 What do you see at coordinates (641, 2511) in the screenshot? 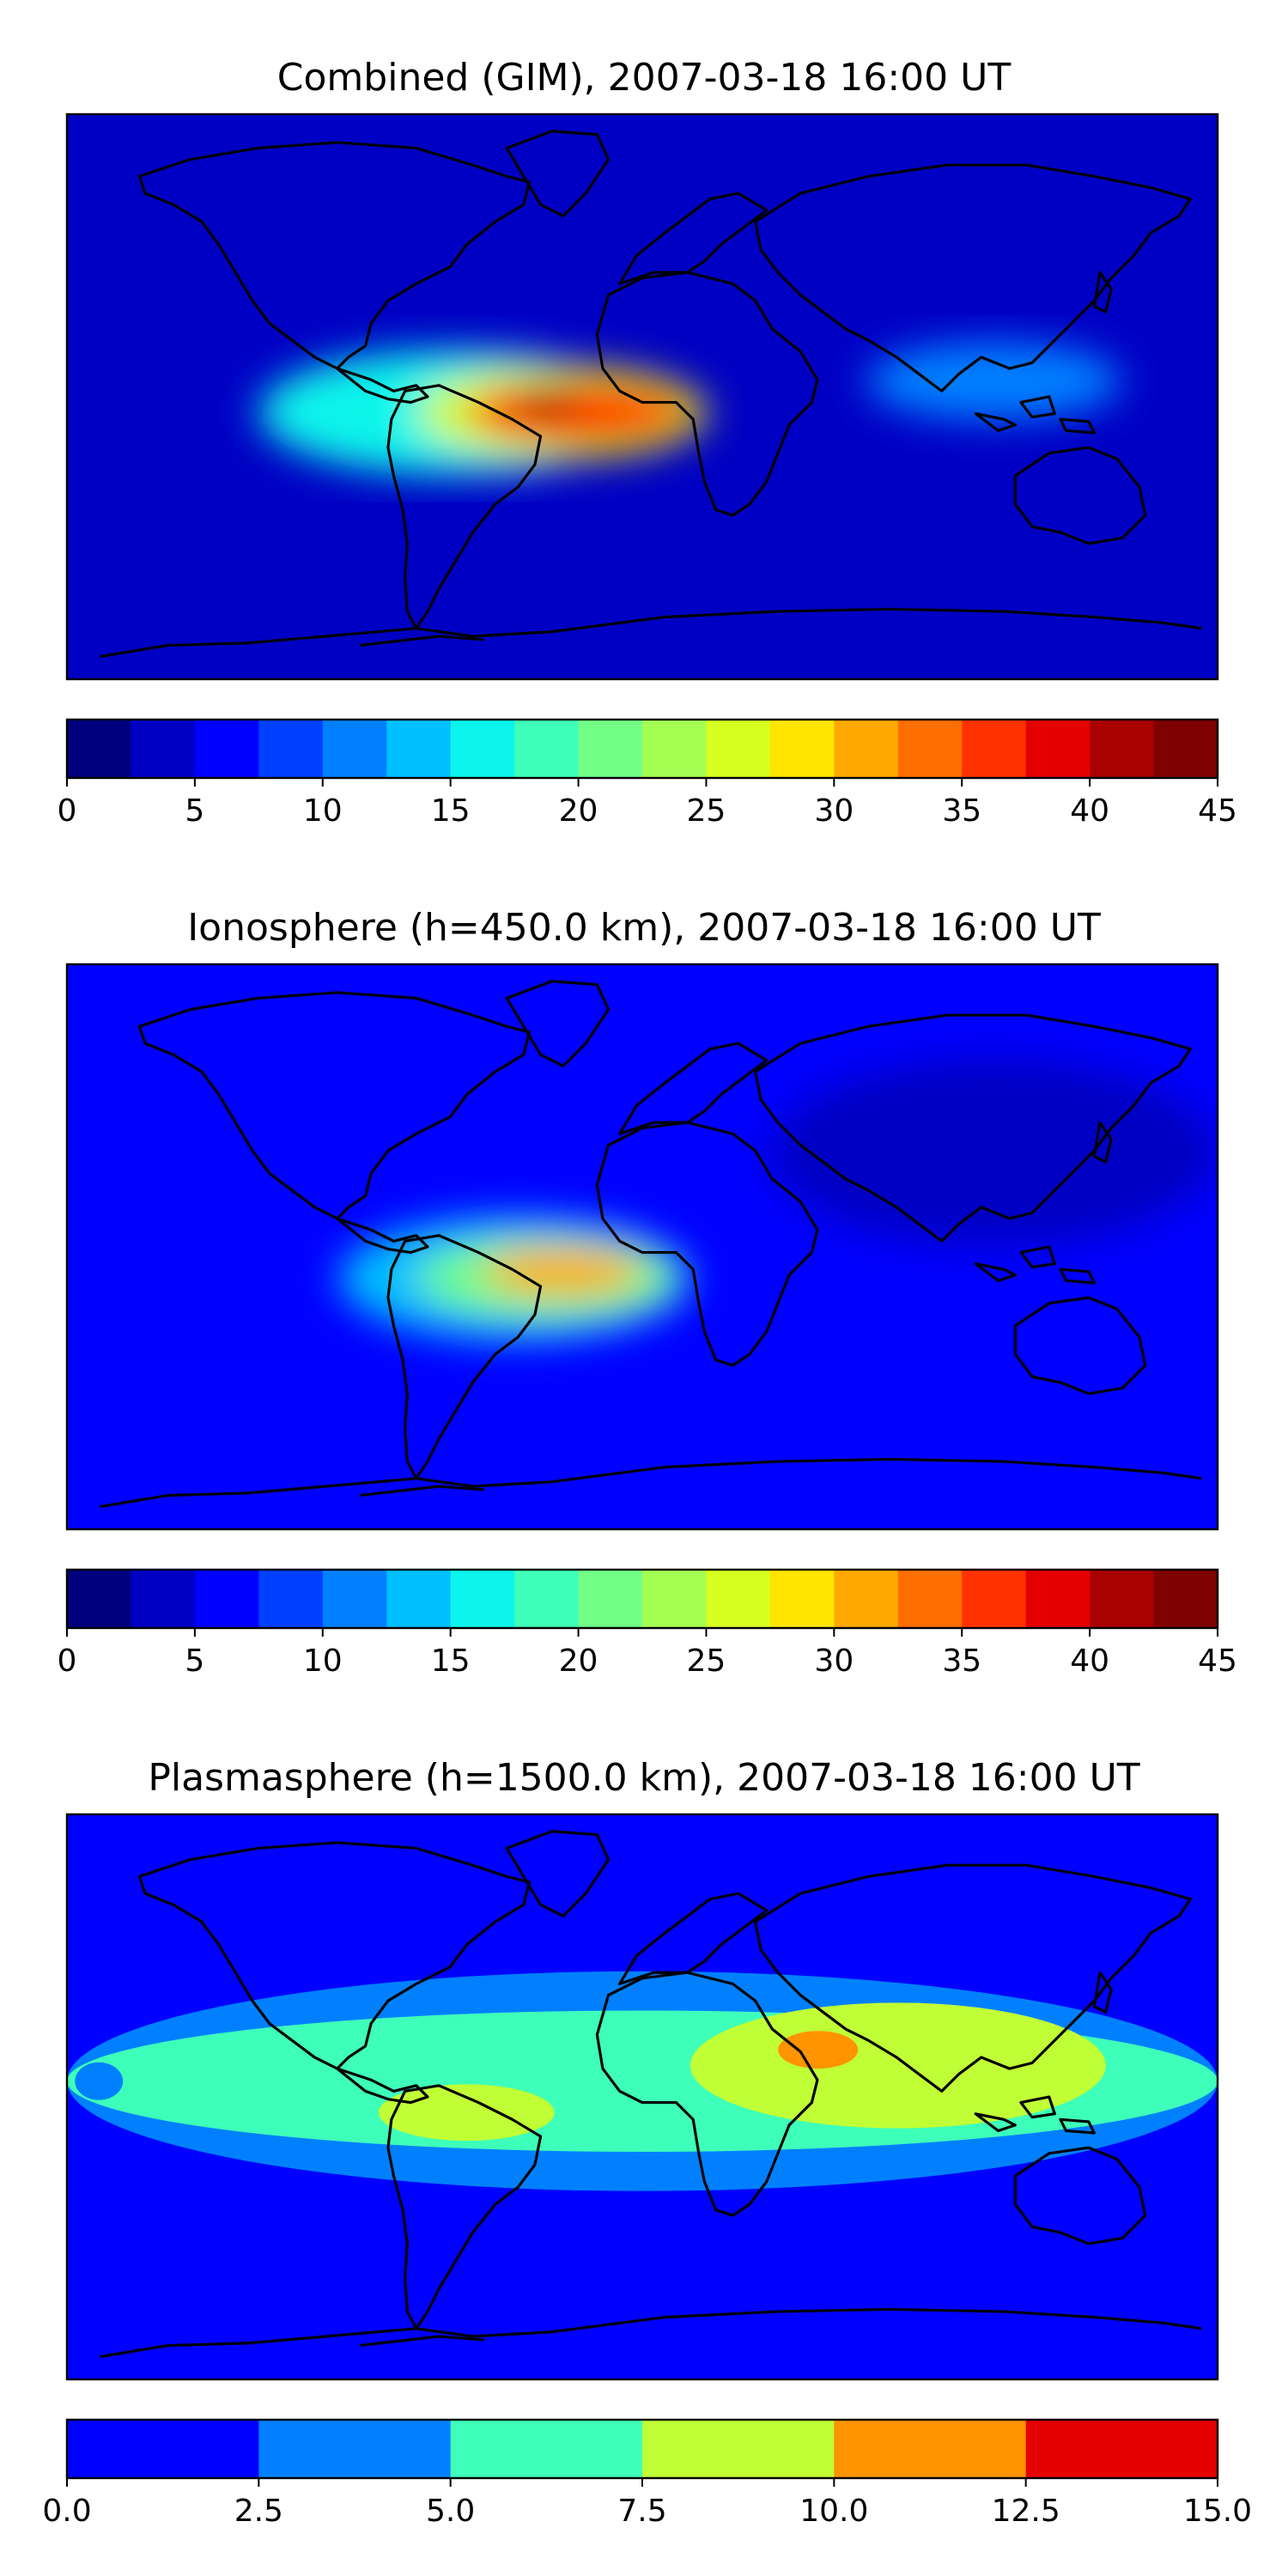
I see `colorbar-tick-label: 7.5` at bounding box center [641, 2511].